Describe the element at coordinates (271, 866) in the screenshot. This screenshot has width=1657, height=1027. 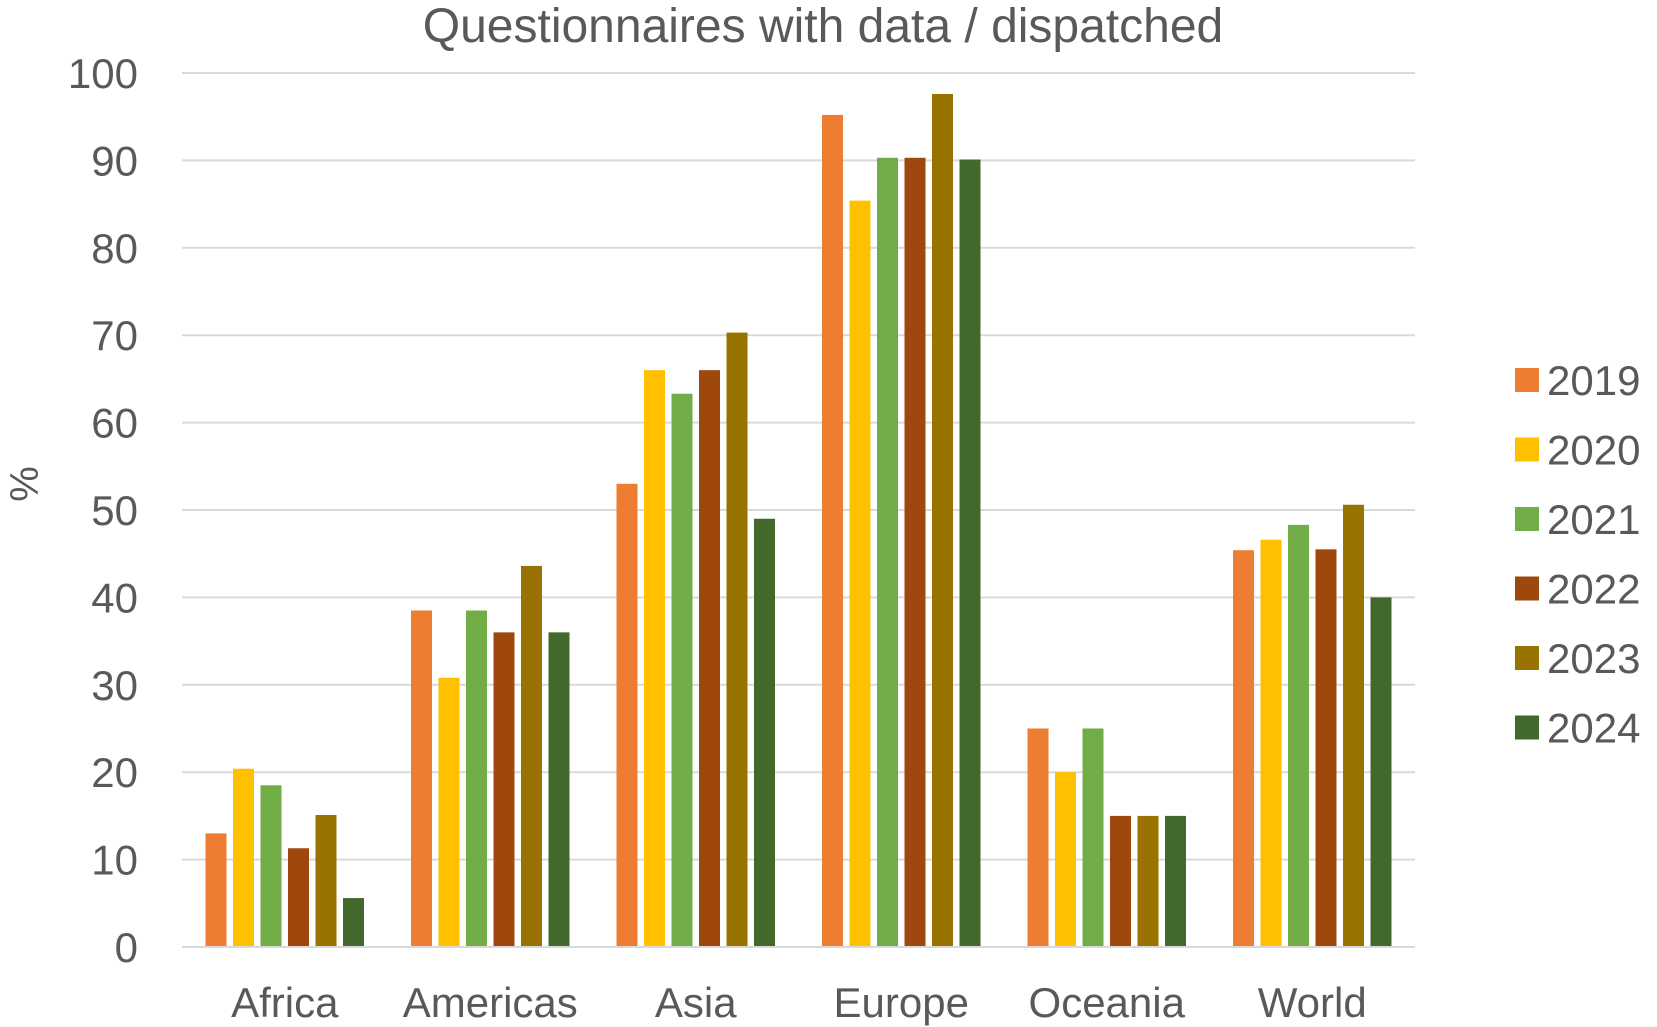
I see `bar-africa-2021: 2021 Africa: 18.5` at that location.